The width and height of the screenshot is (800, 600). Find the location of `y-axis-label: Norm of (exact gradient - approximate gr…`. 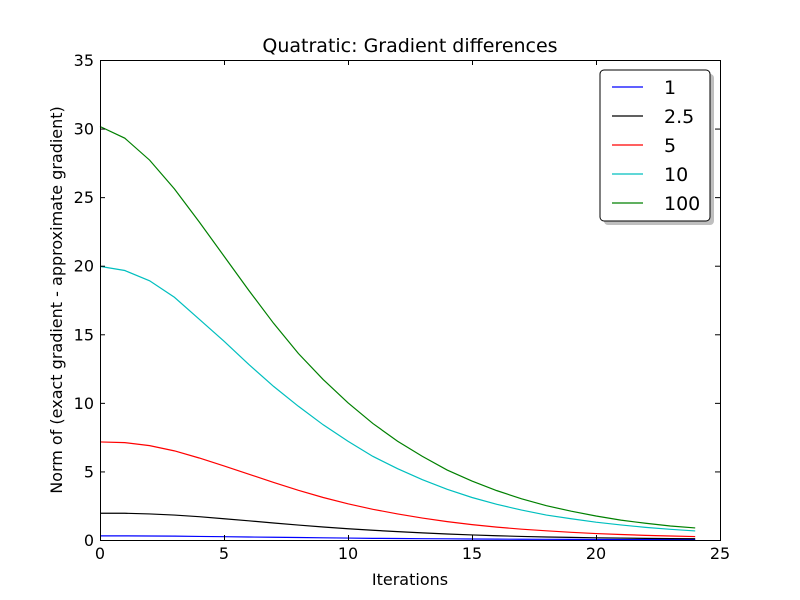

y-axis-label: Norm of (exact gradient - approximate gr… is located at coordinates (56, 300).